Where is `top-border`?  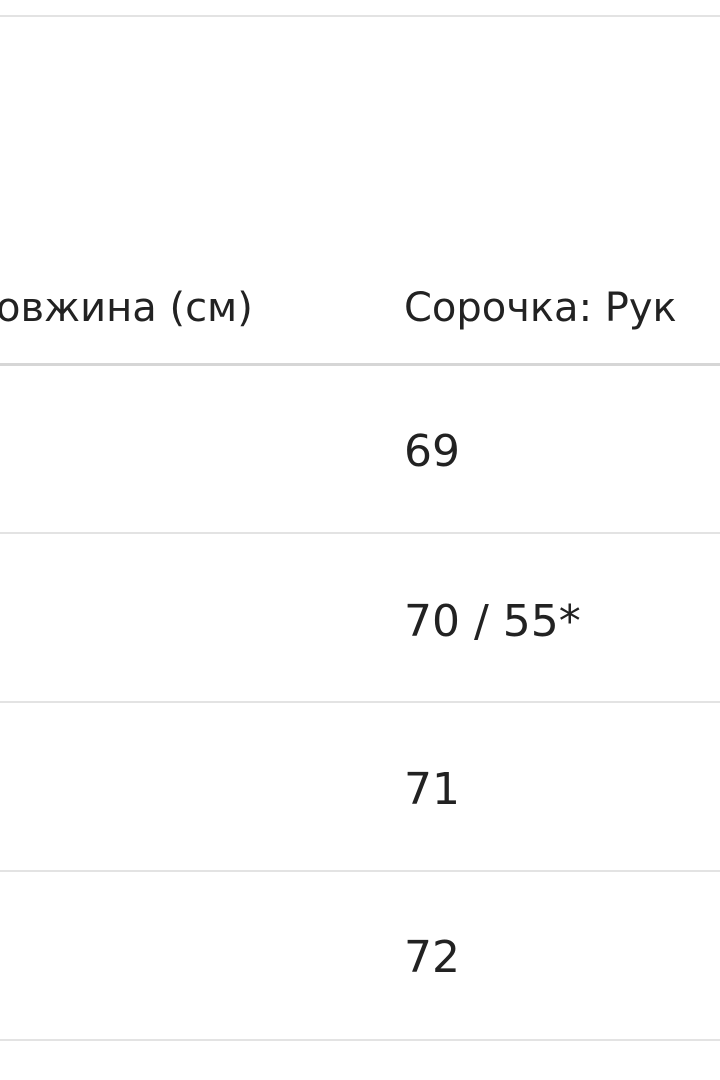
top-border is located at coordinates (360, 16).